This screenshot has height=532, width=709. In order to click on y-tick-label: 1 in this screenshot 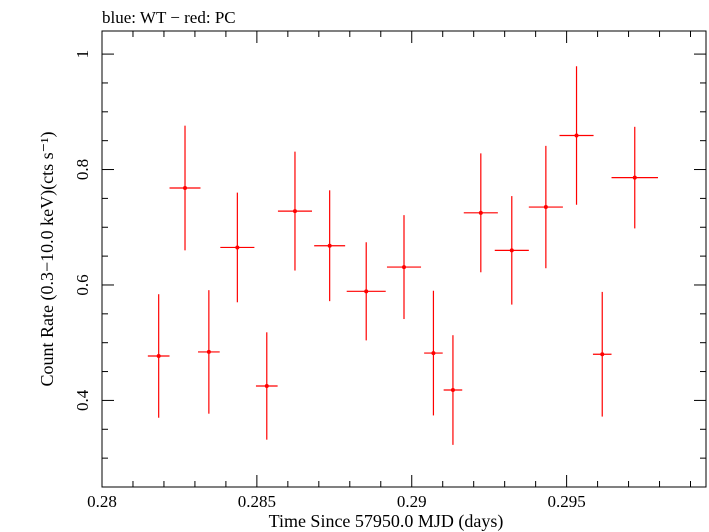, I will do `click(82, 54)`.